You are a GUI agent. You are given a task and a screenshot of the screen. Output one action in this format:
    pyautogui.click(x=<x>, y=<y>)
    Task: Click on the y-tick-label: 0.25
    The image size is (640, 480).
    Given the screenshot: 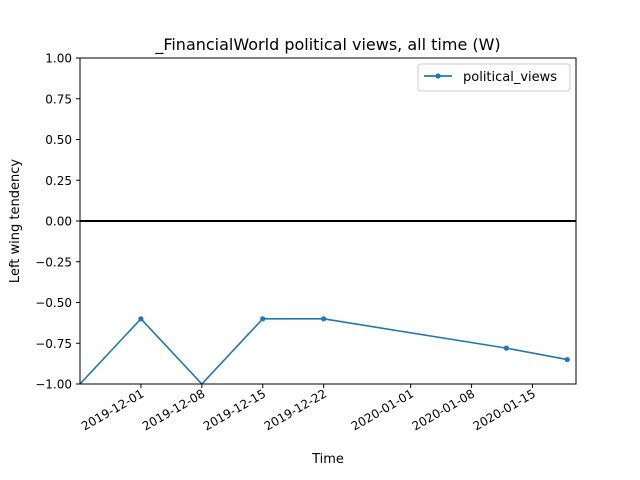 What is the action you would take?
    pyautogui.click(x=58, y=181)
    